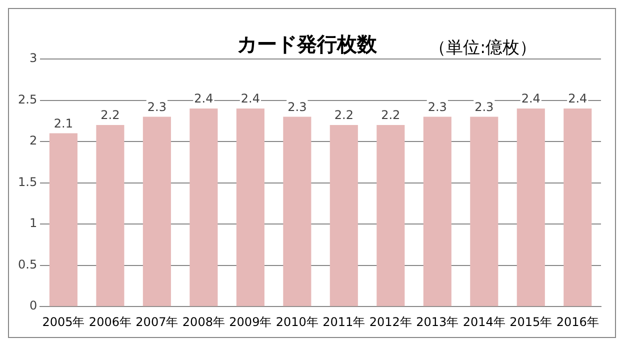 The height and width of the screenshot is (346, 624). Describe the element at coordinates (33, 58) in the screenshot. I see `y-tick-label: 3` at that location.